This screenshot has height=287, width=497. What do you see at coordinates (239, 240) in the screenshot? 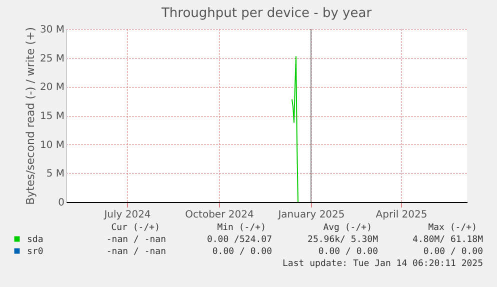
I see `text: 0.00 /524.07` at bounding box center [239, 240].